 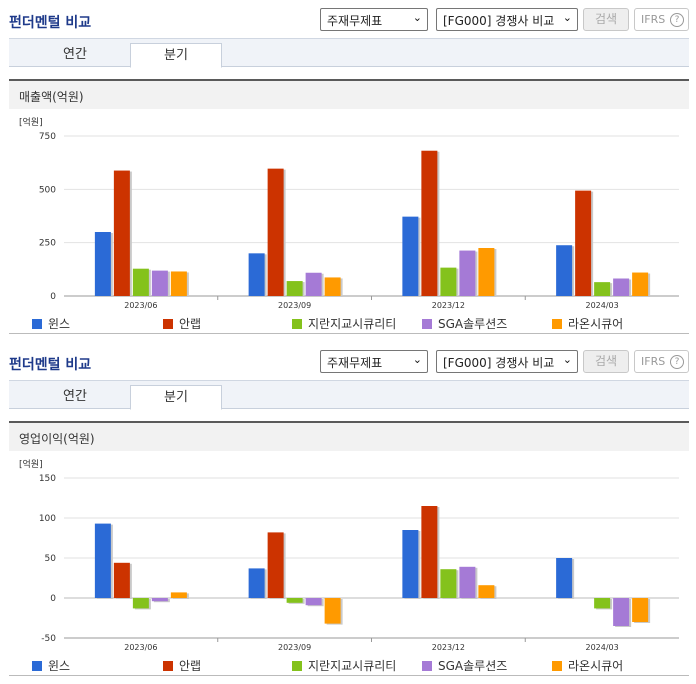 I want to click on legend-item: 지란지교시큐리티, so click(x=344, y=323).